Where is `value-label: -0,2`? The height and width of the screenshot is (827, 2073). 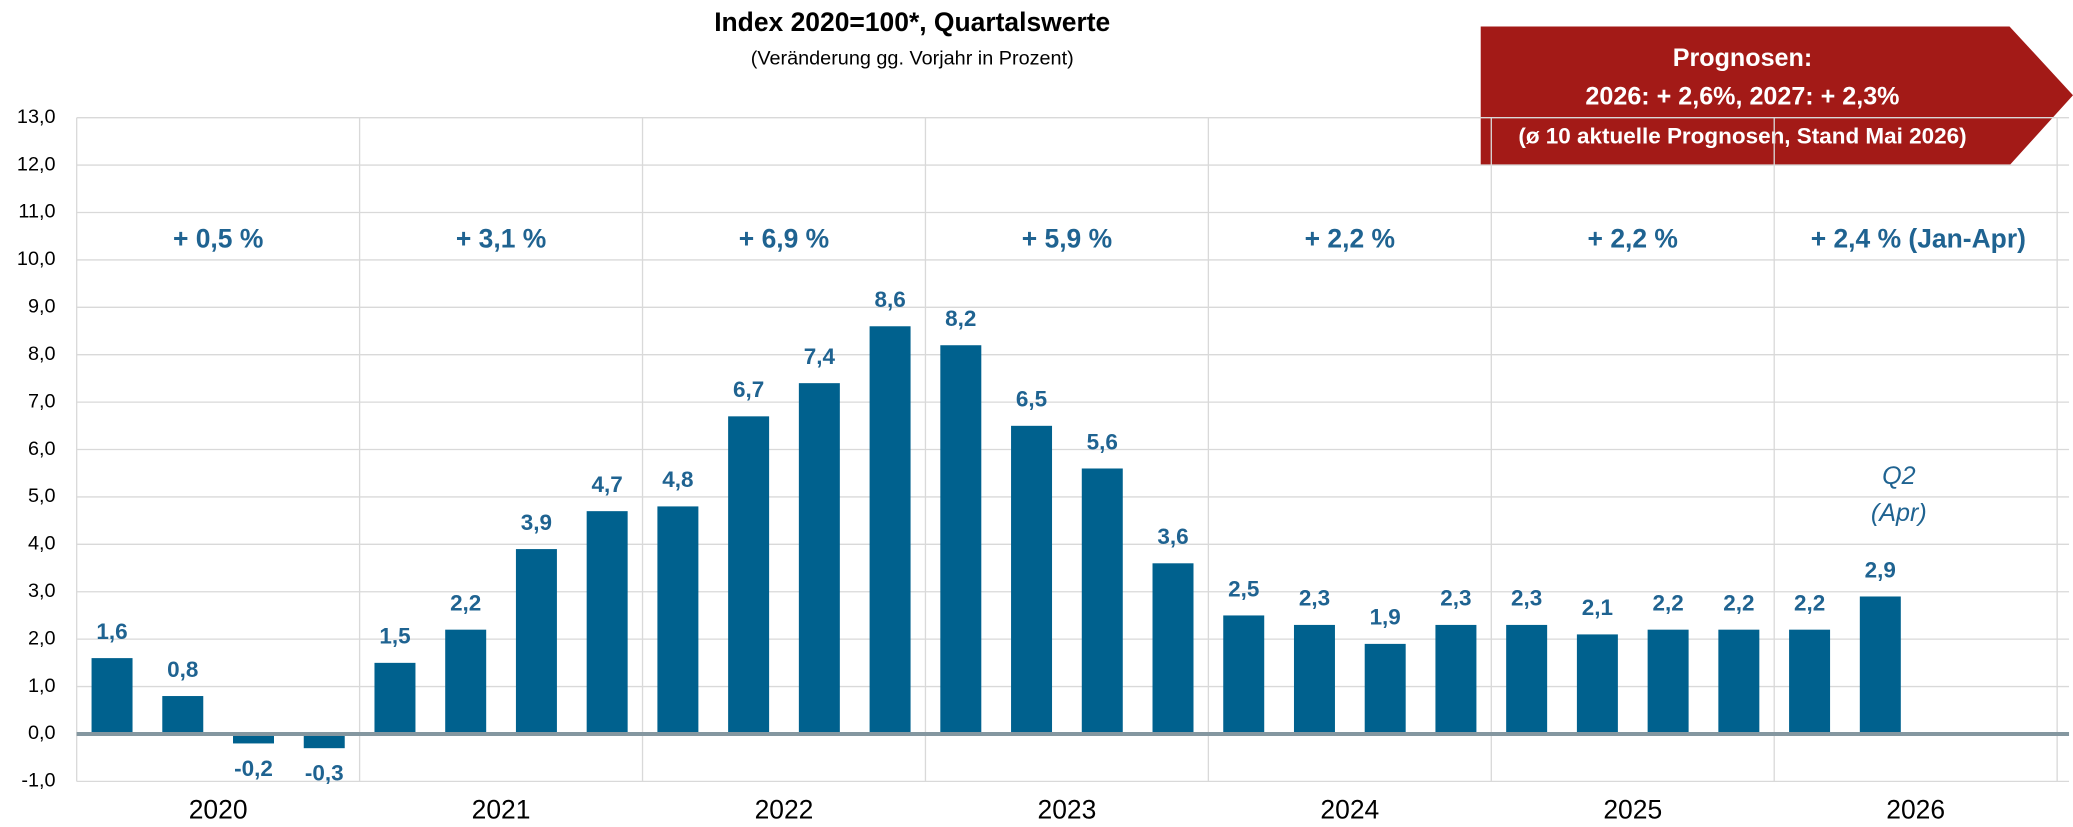 value-label: -0,2 is located at coordinates (253, 768).